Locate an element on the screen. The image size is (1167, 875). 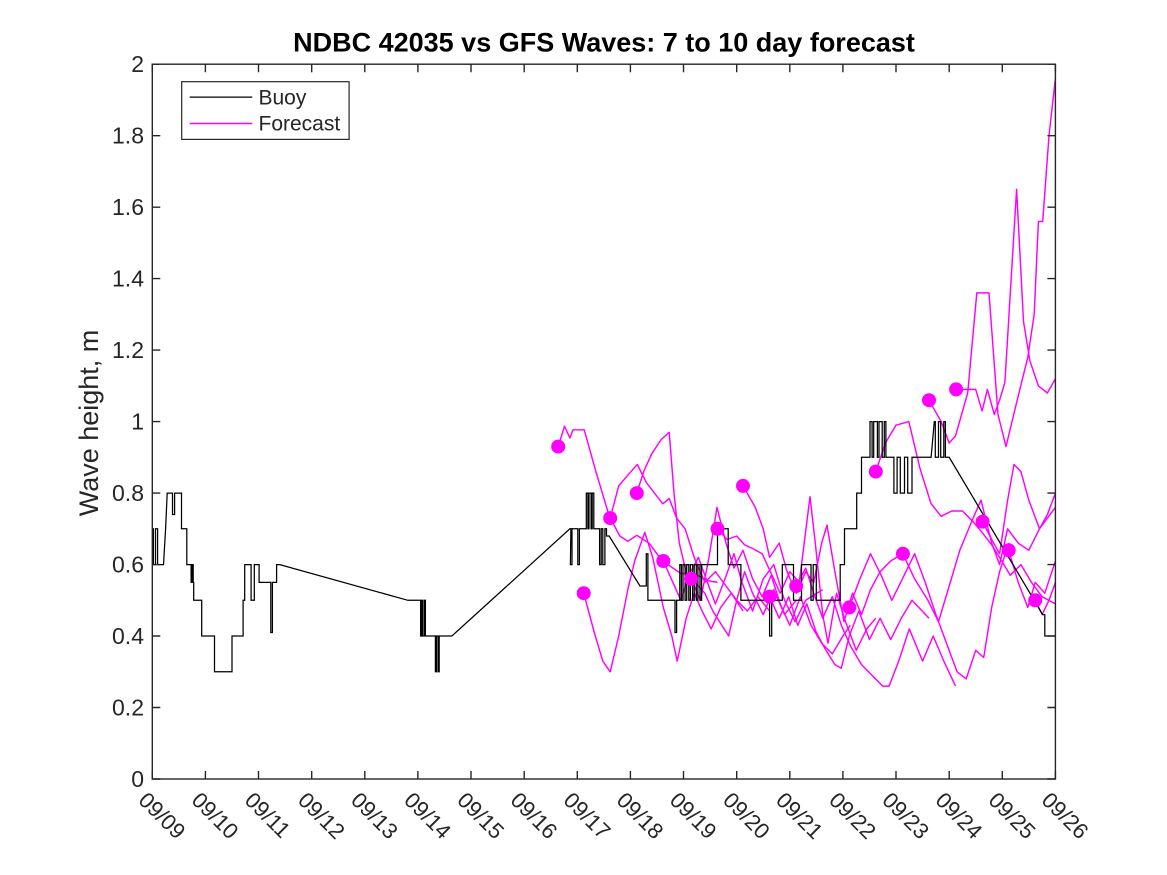
svg-text: 1.6 is located at coordinates (128, 207).